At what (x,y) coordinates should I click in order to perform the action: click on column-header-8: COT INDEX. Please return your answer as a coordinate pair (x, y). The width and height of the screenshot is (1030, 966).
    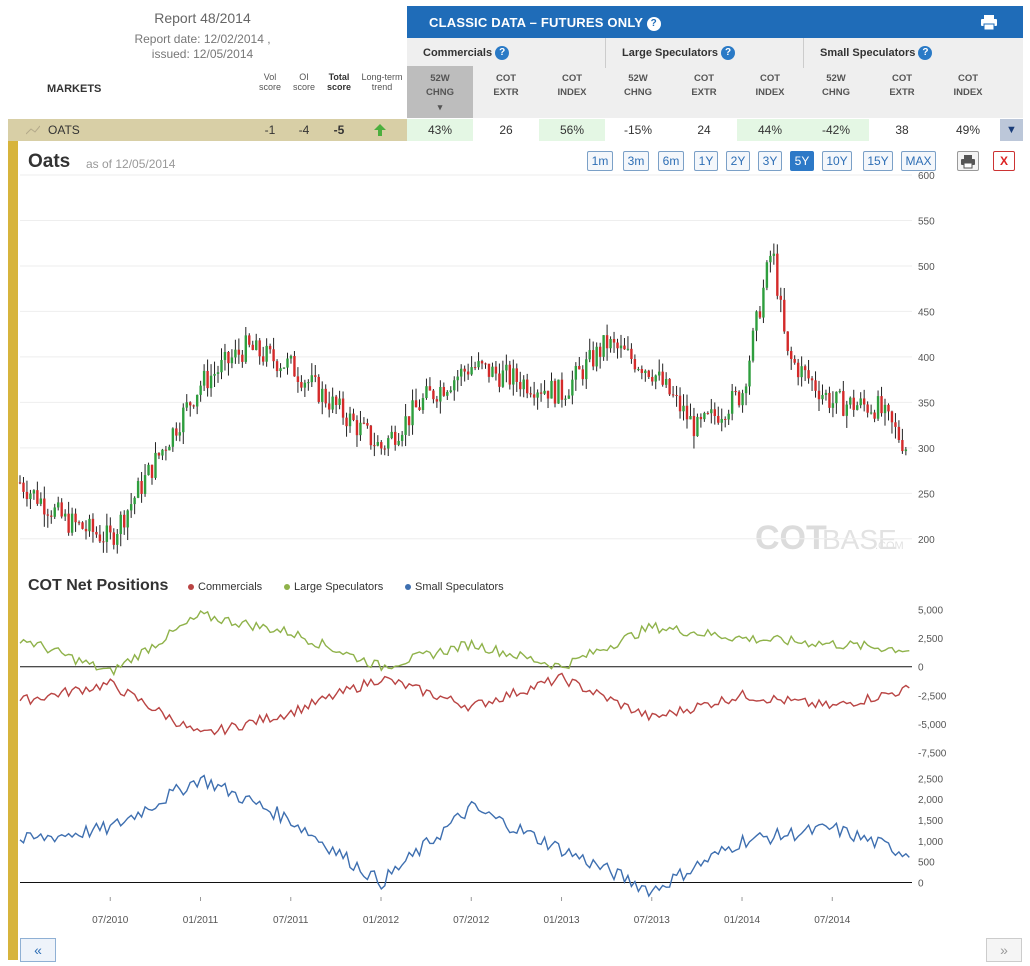
    Looking at the image, I should click on (968, 85).